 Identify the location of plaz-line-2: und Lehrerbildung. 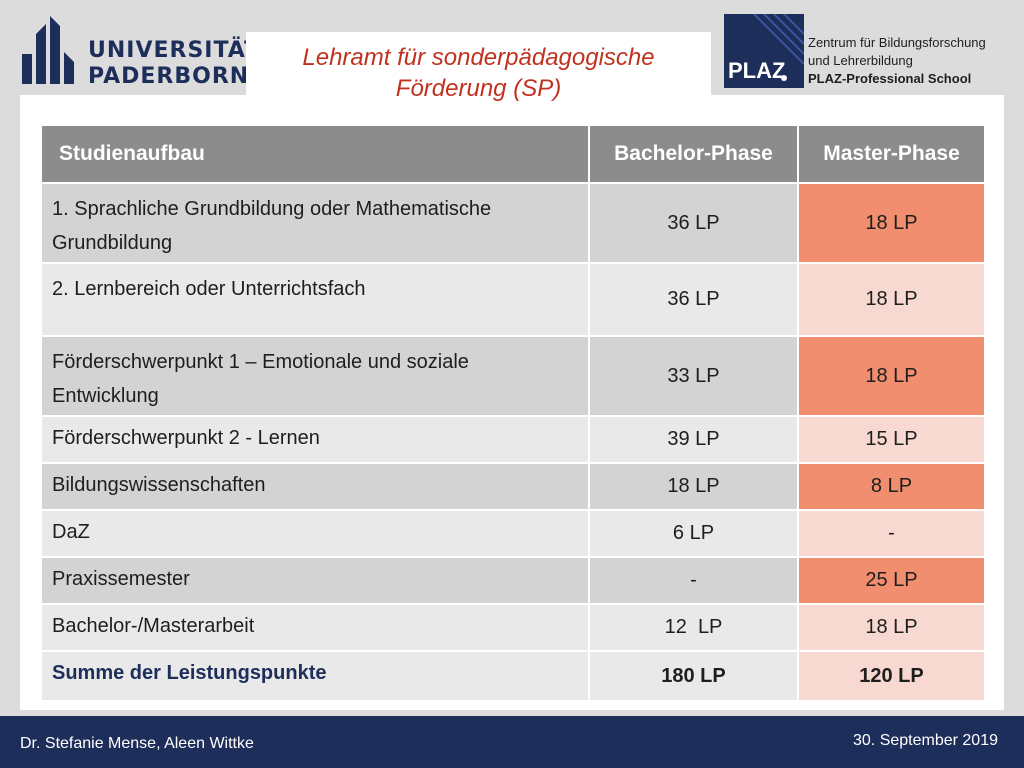
(860, 60).